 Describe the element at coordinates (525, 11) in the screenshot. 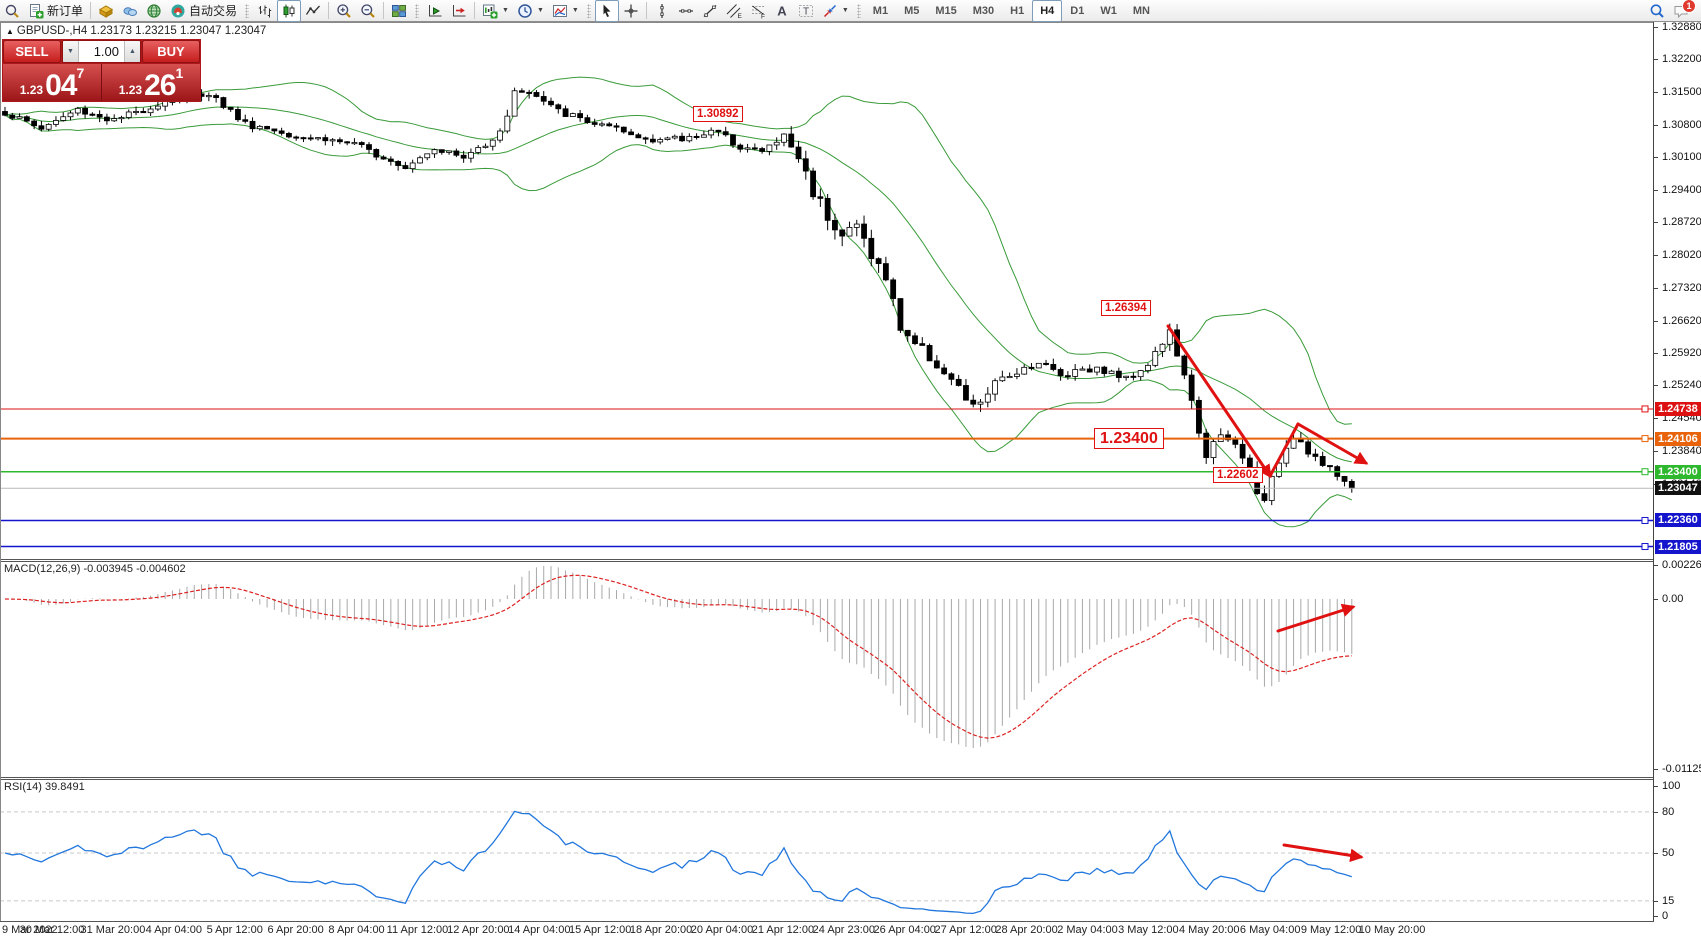

I see `clock-icon` at that location.